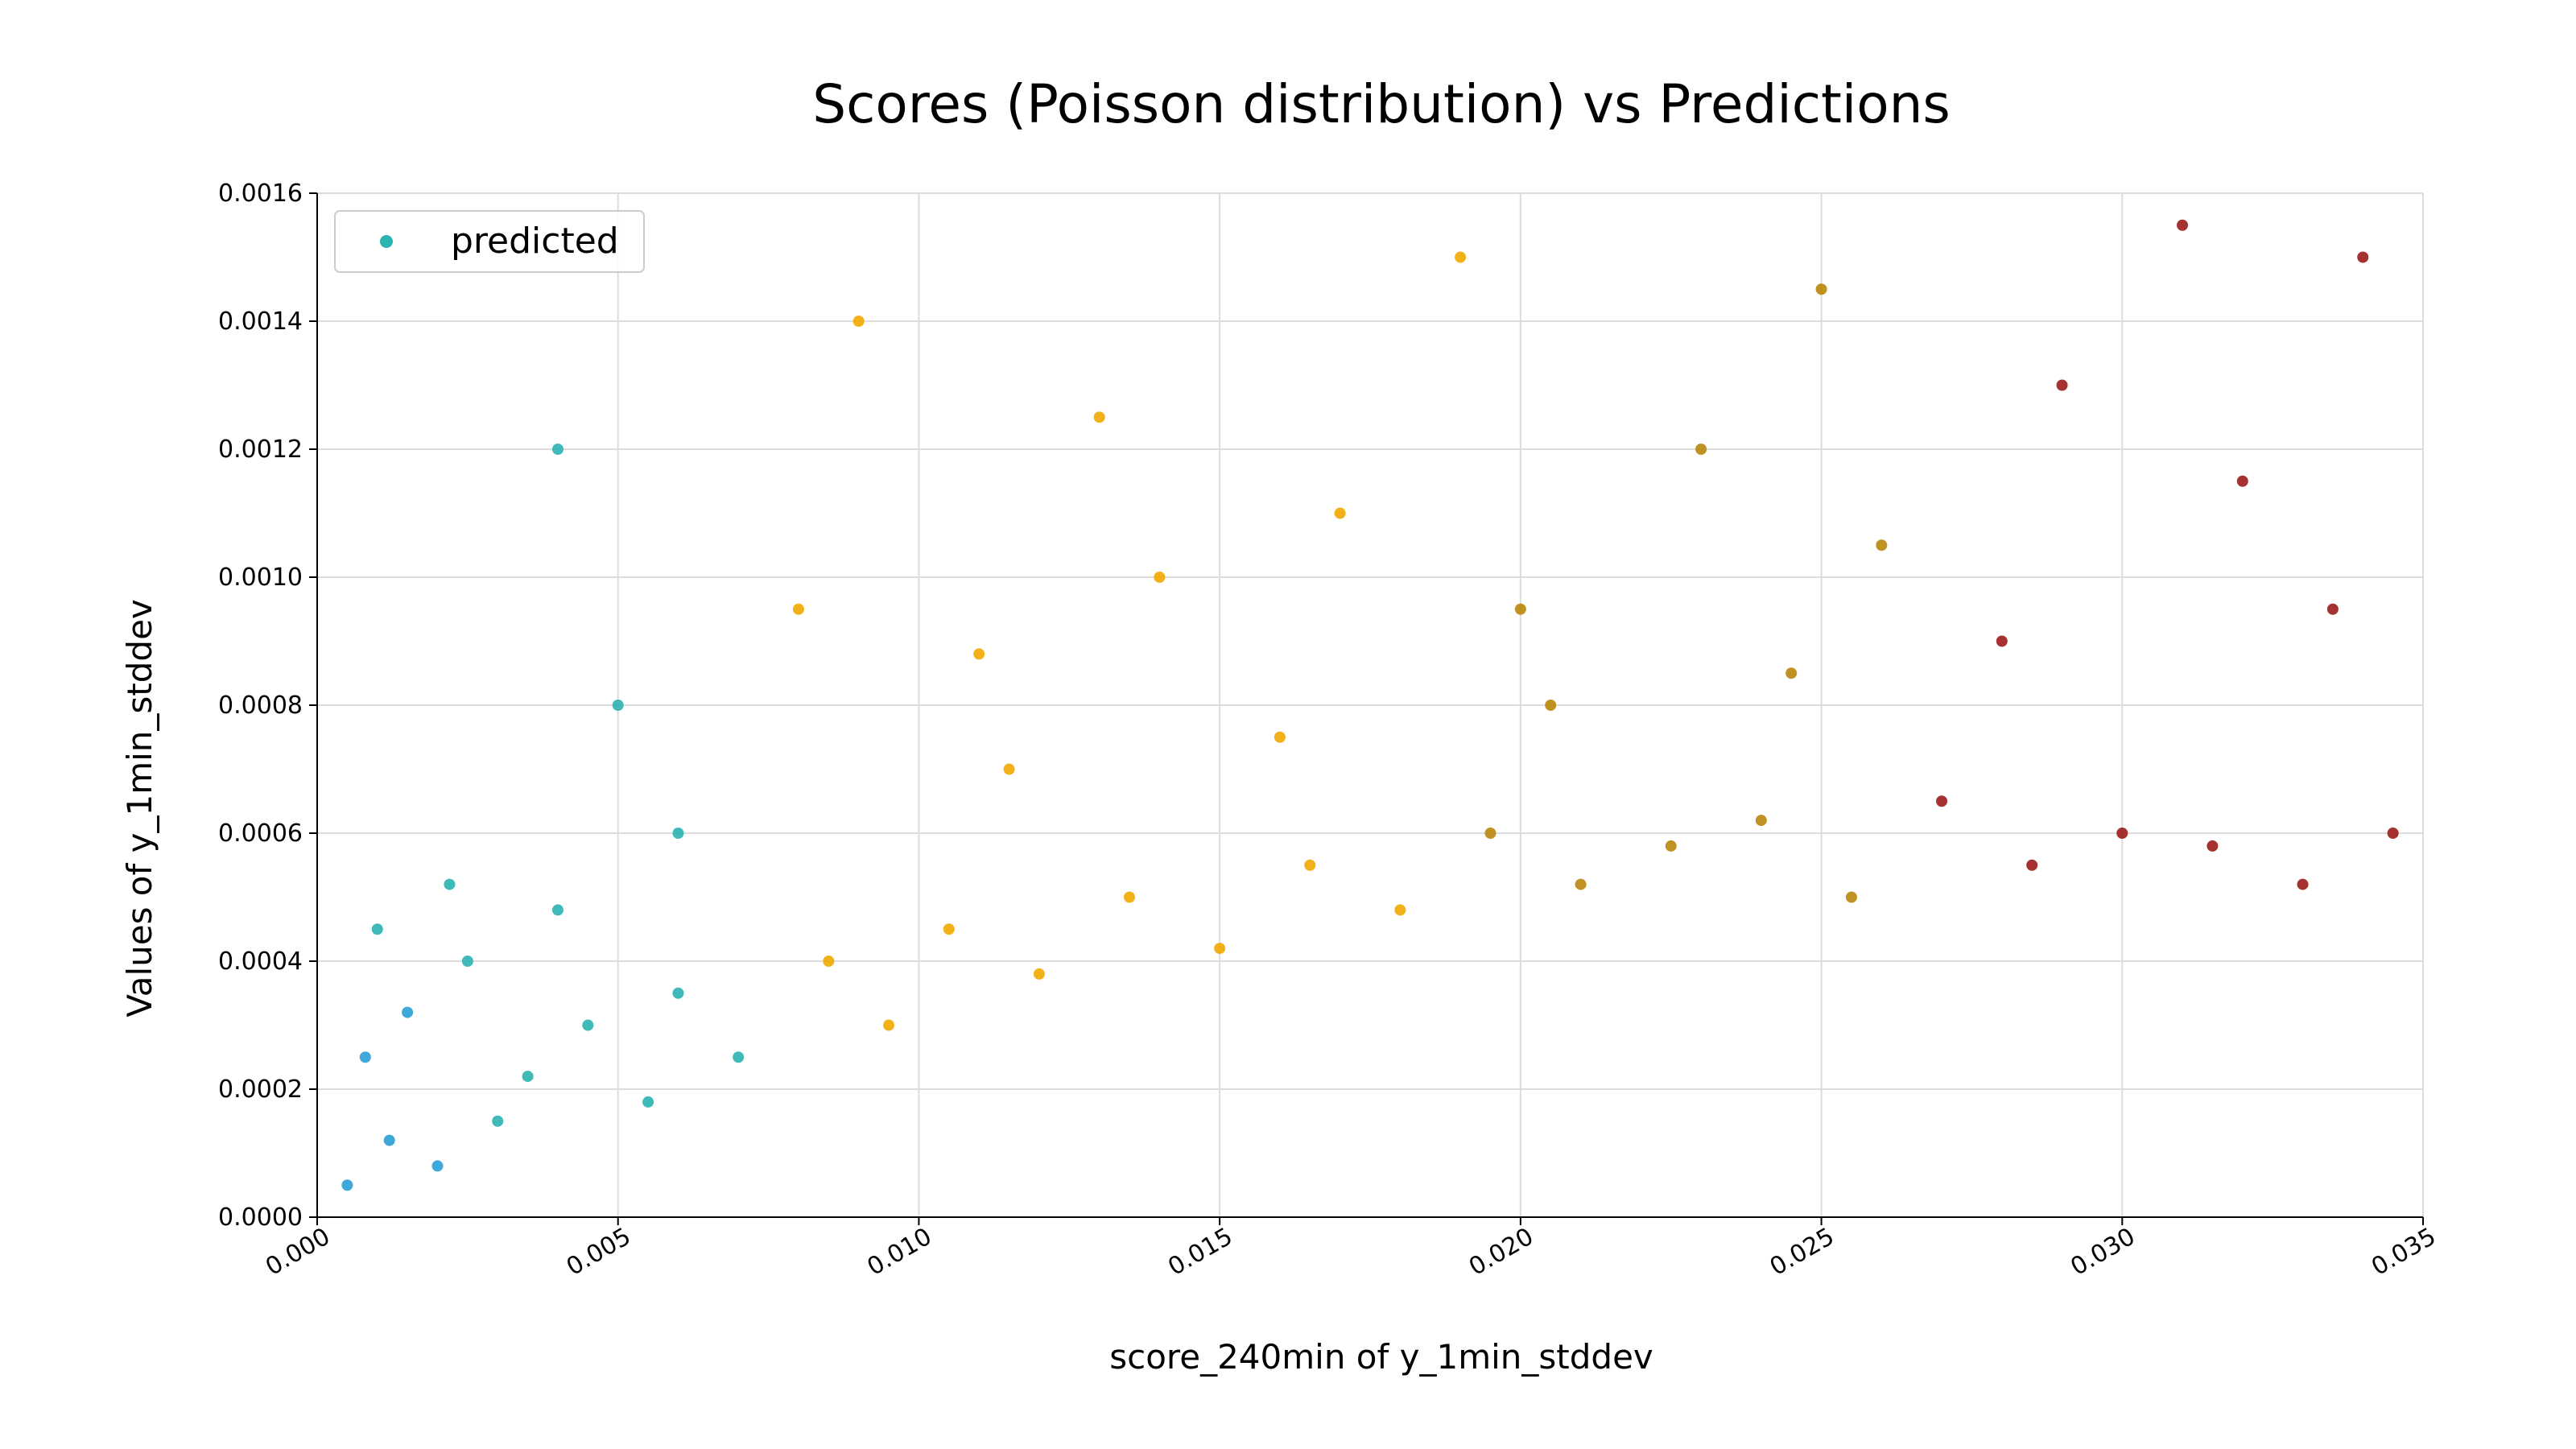 The image size is (2576, 1449). What do you see at coordinates (260, 450) in the screenshot?
I see `y-tick-label: 0.0012` at bounding box center [260, 450].